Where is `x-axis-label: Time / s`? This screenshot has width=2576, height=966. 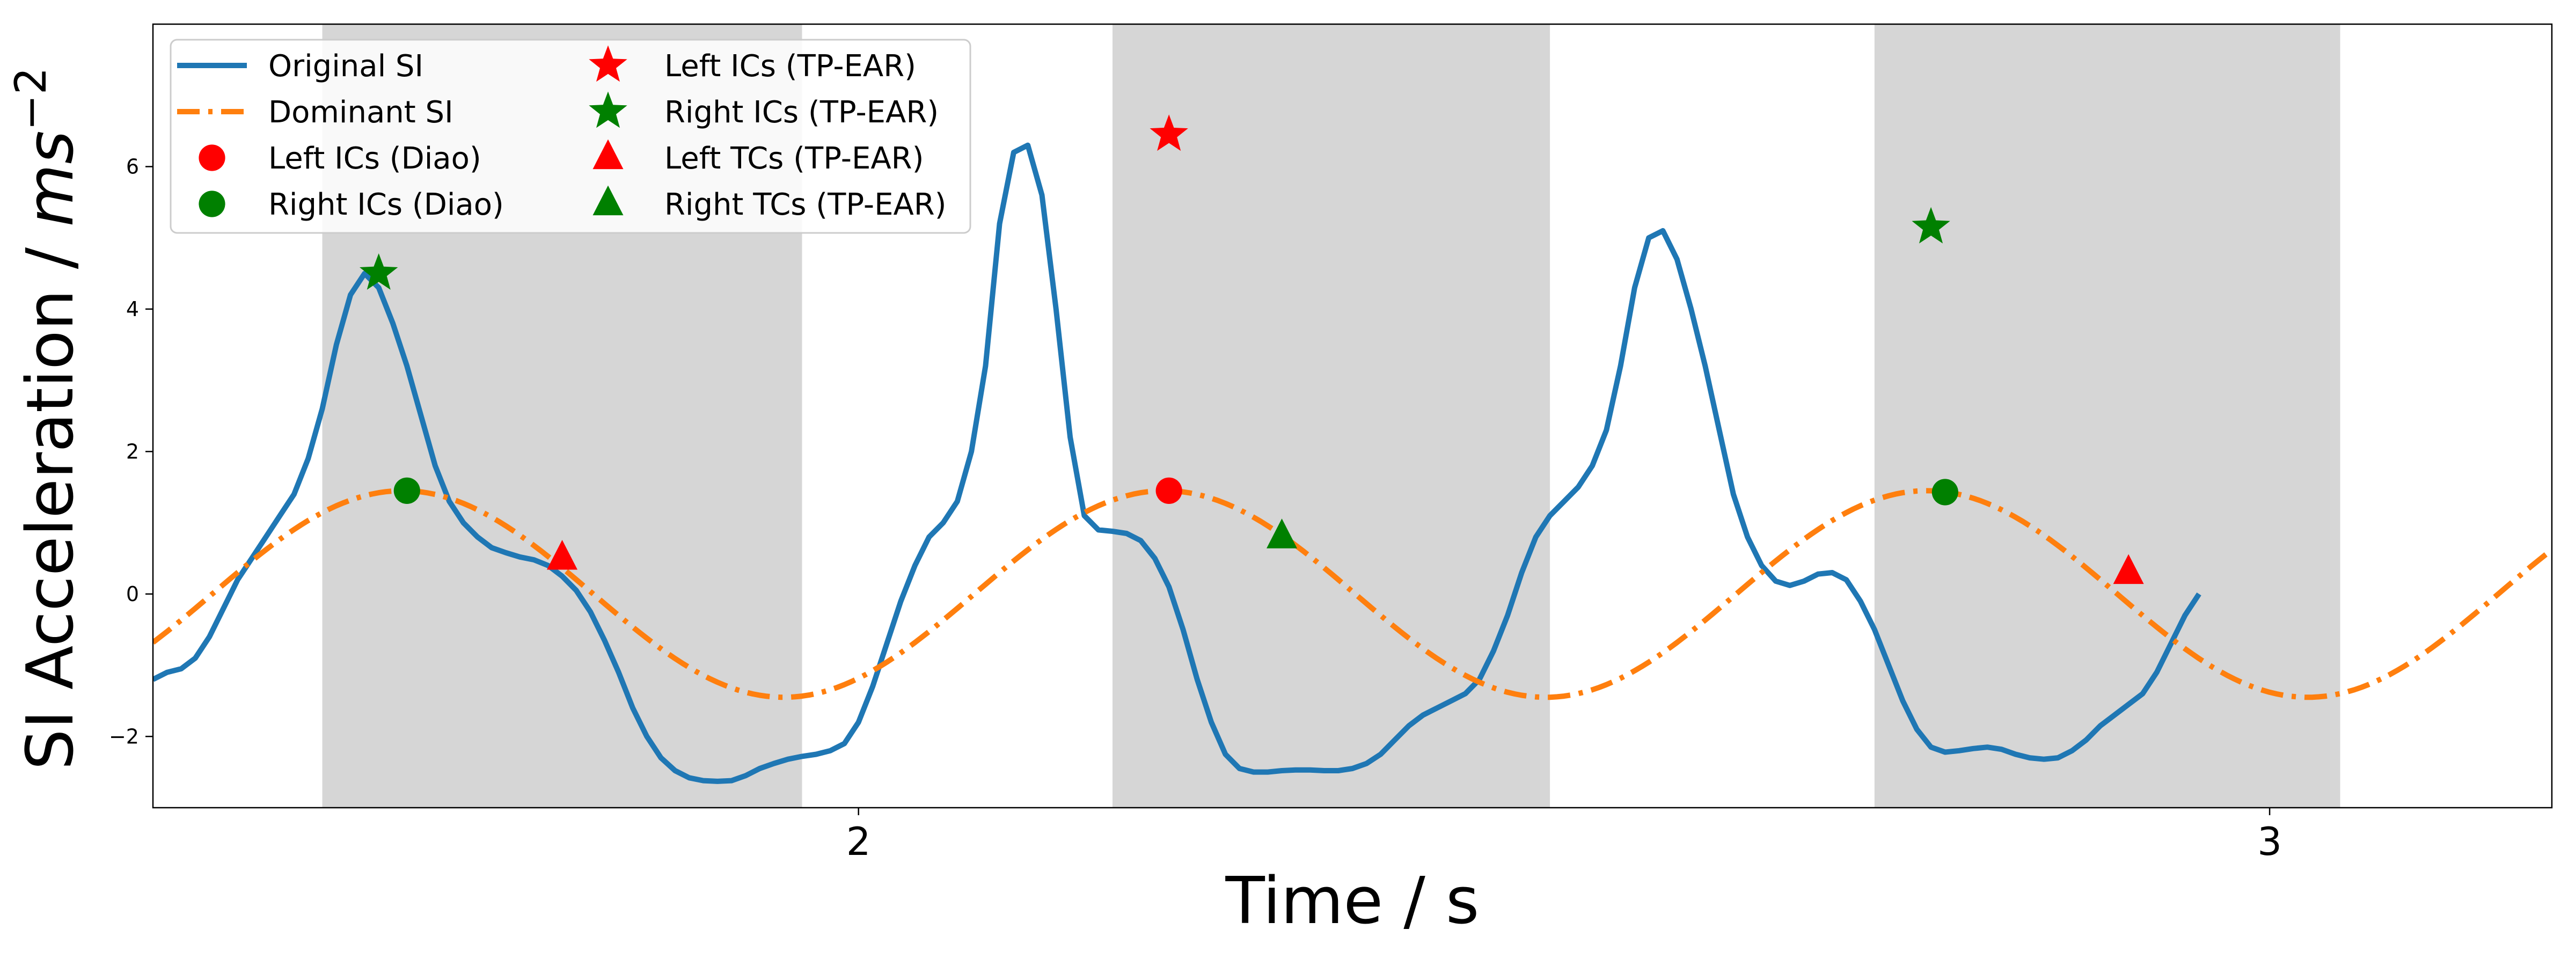
x-axis-label: Time / s is located at coordinates (1352, 901).